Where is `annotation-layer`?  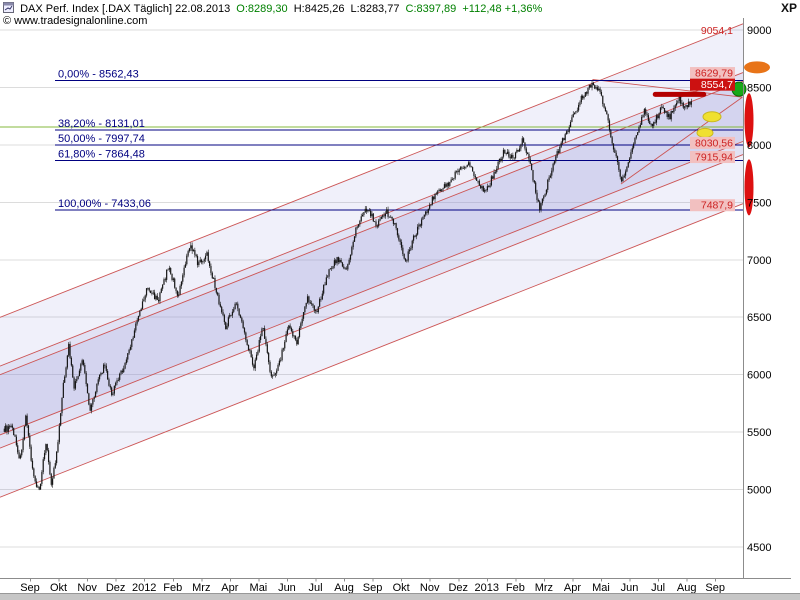
annotation-layer is located at coordinates (711, 138).